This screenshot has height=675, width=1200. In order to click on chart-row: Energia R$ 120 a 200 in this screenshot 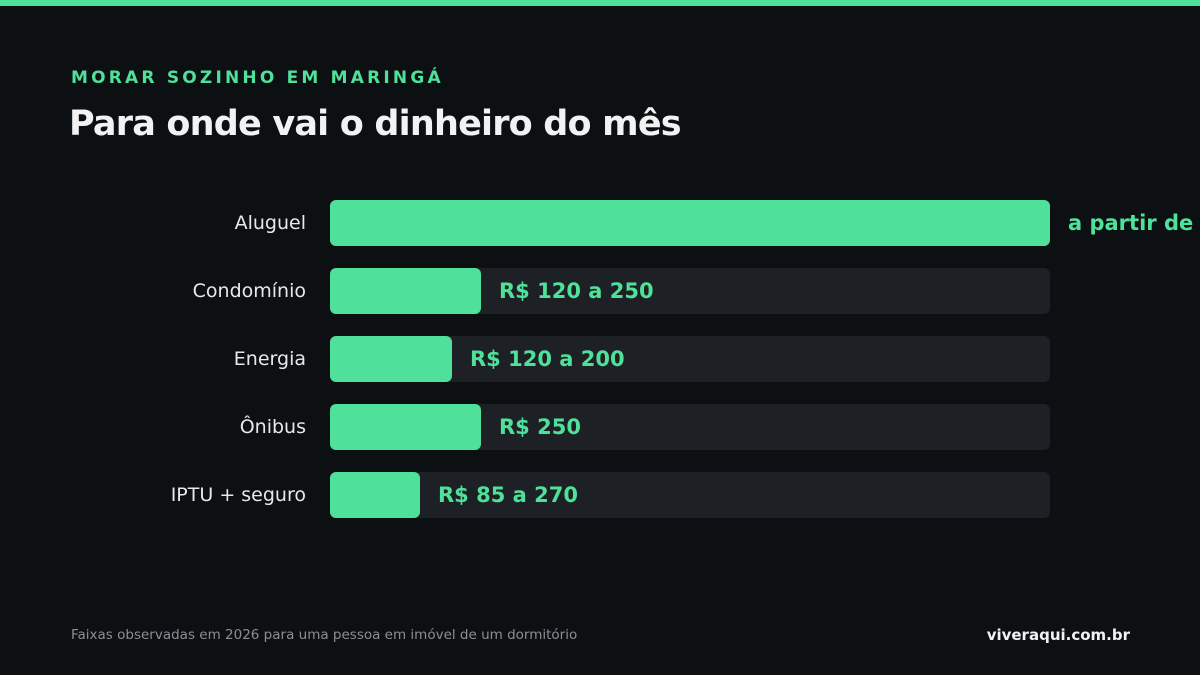, I will do `click(600, 359)`.